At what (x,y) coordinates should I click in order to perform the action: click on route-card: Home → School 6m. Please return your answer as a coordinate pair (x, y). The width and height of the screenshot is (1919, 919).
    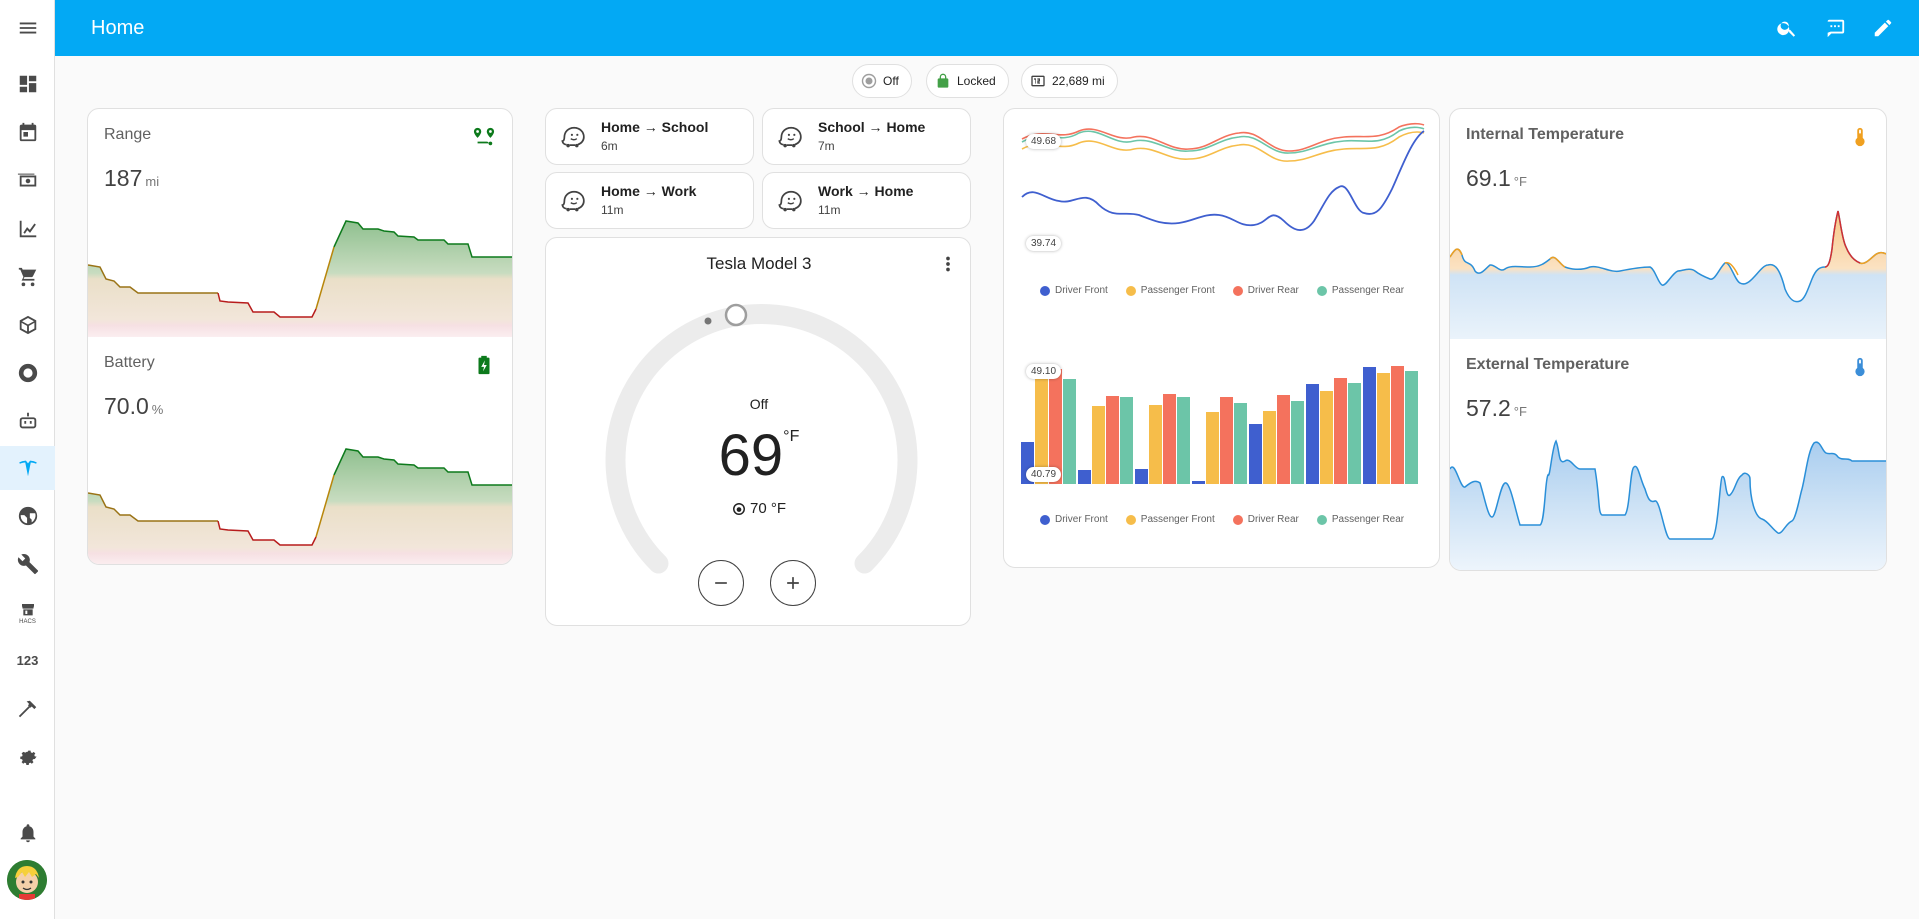
    Looking at the image, I should click on (649, 136).